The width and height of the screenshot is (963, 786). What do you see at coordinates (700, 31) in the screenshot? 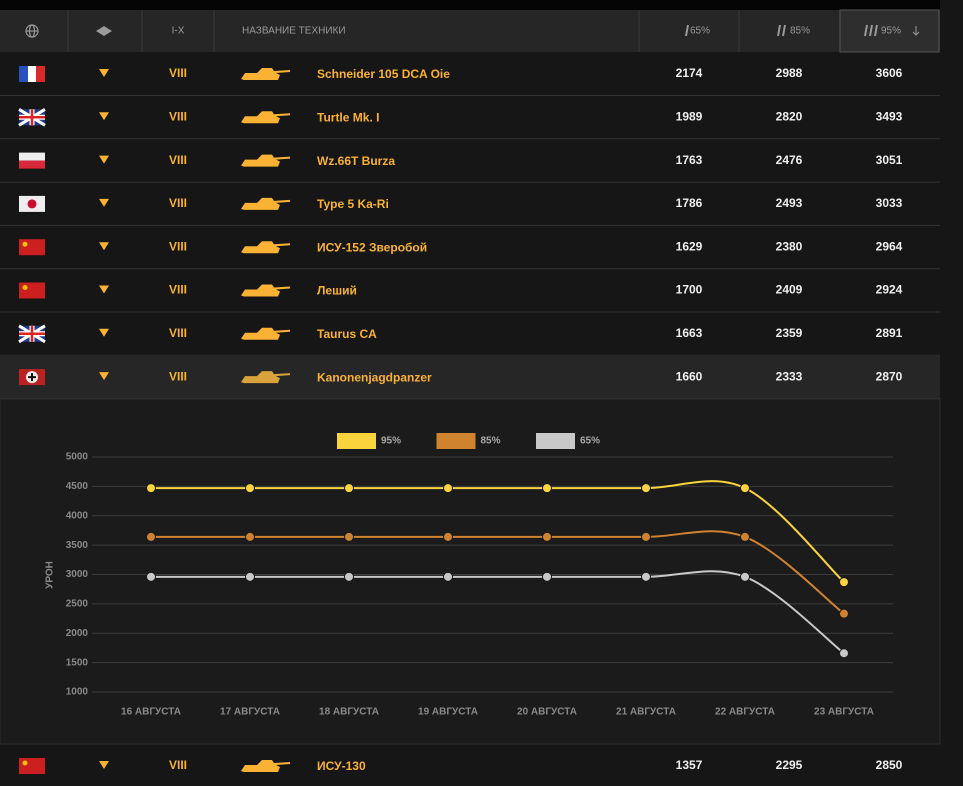
I see `column-header: 65%` at bounding box center [700, 31].